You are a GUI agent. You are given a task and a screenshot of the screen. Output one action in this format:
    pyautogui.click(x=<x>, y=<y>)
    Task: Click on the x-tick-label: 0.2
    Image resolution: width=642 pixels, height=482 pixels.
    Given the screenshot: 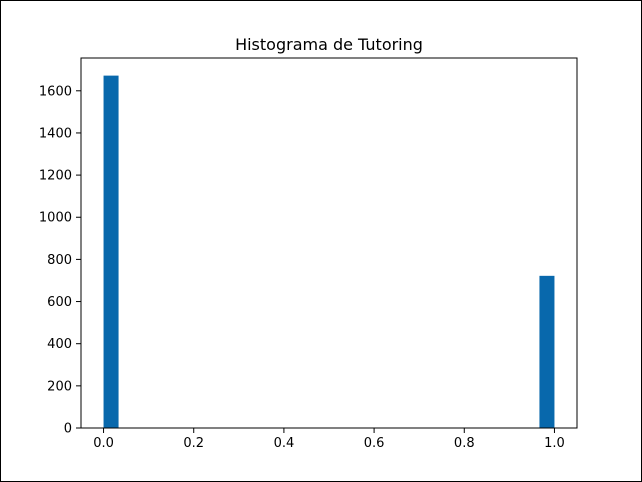 What is the action you would take?
    pyautogui.click(x=193, y=443)
    